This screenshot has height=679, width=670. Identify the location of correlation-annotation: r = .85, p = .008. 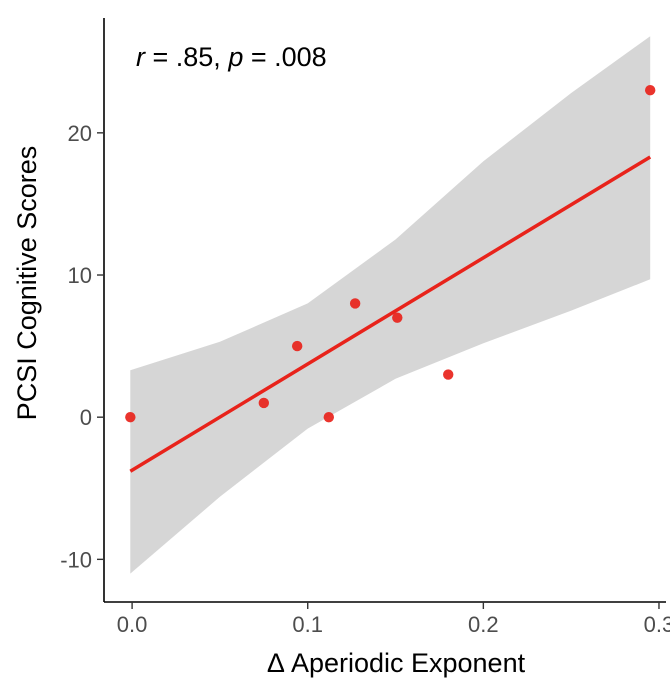
(231, 57).